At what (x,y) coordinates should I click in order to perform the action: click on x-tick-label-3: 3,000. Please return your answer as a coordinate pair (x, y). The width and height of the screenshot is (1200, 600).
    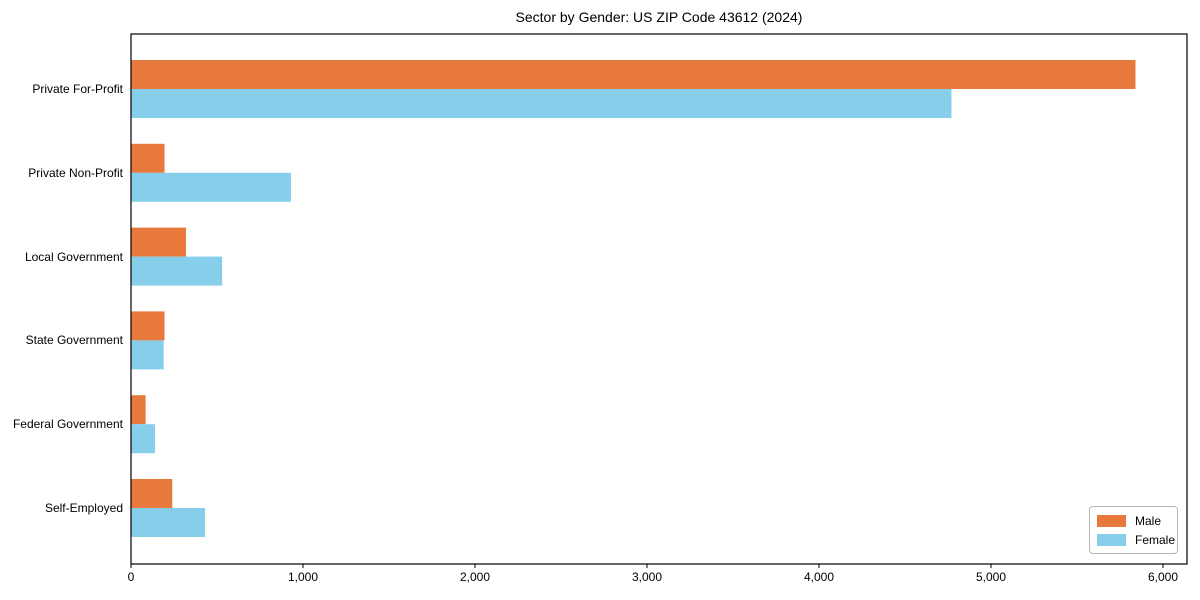
    Looking at the image, I should click on (647, 577).